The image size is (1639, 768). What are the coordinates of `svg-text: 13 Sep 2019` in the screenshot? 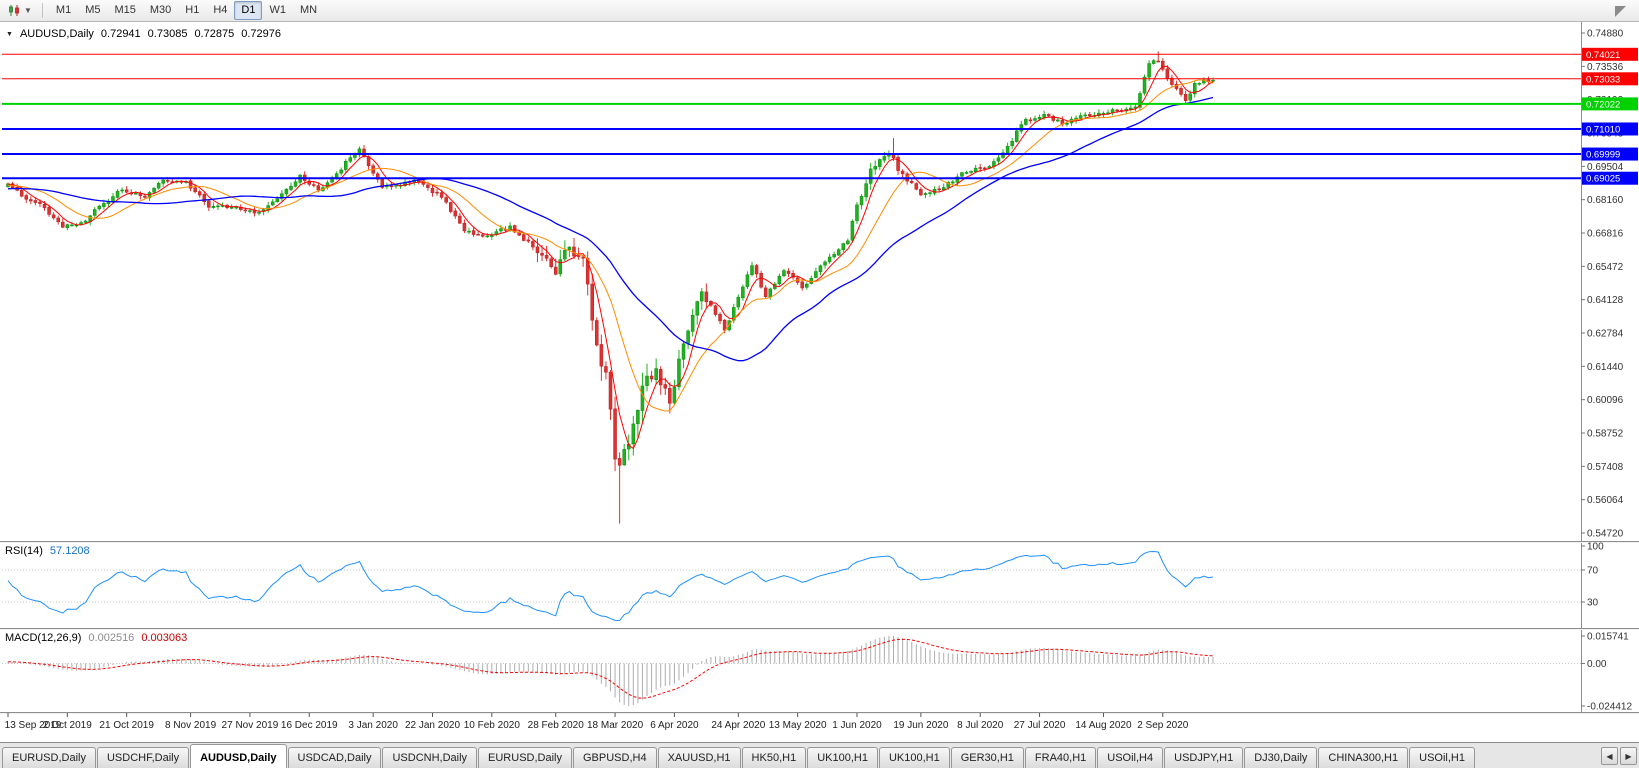 It's located at (33, 725).